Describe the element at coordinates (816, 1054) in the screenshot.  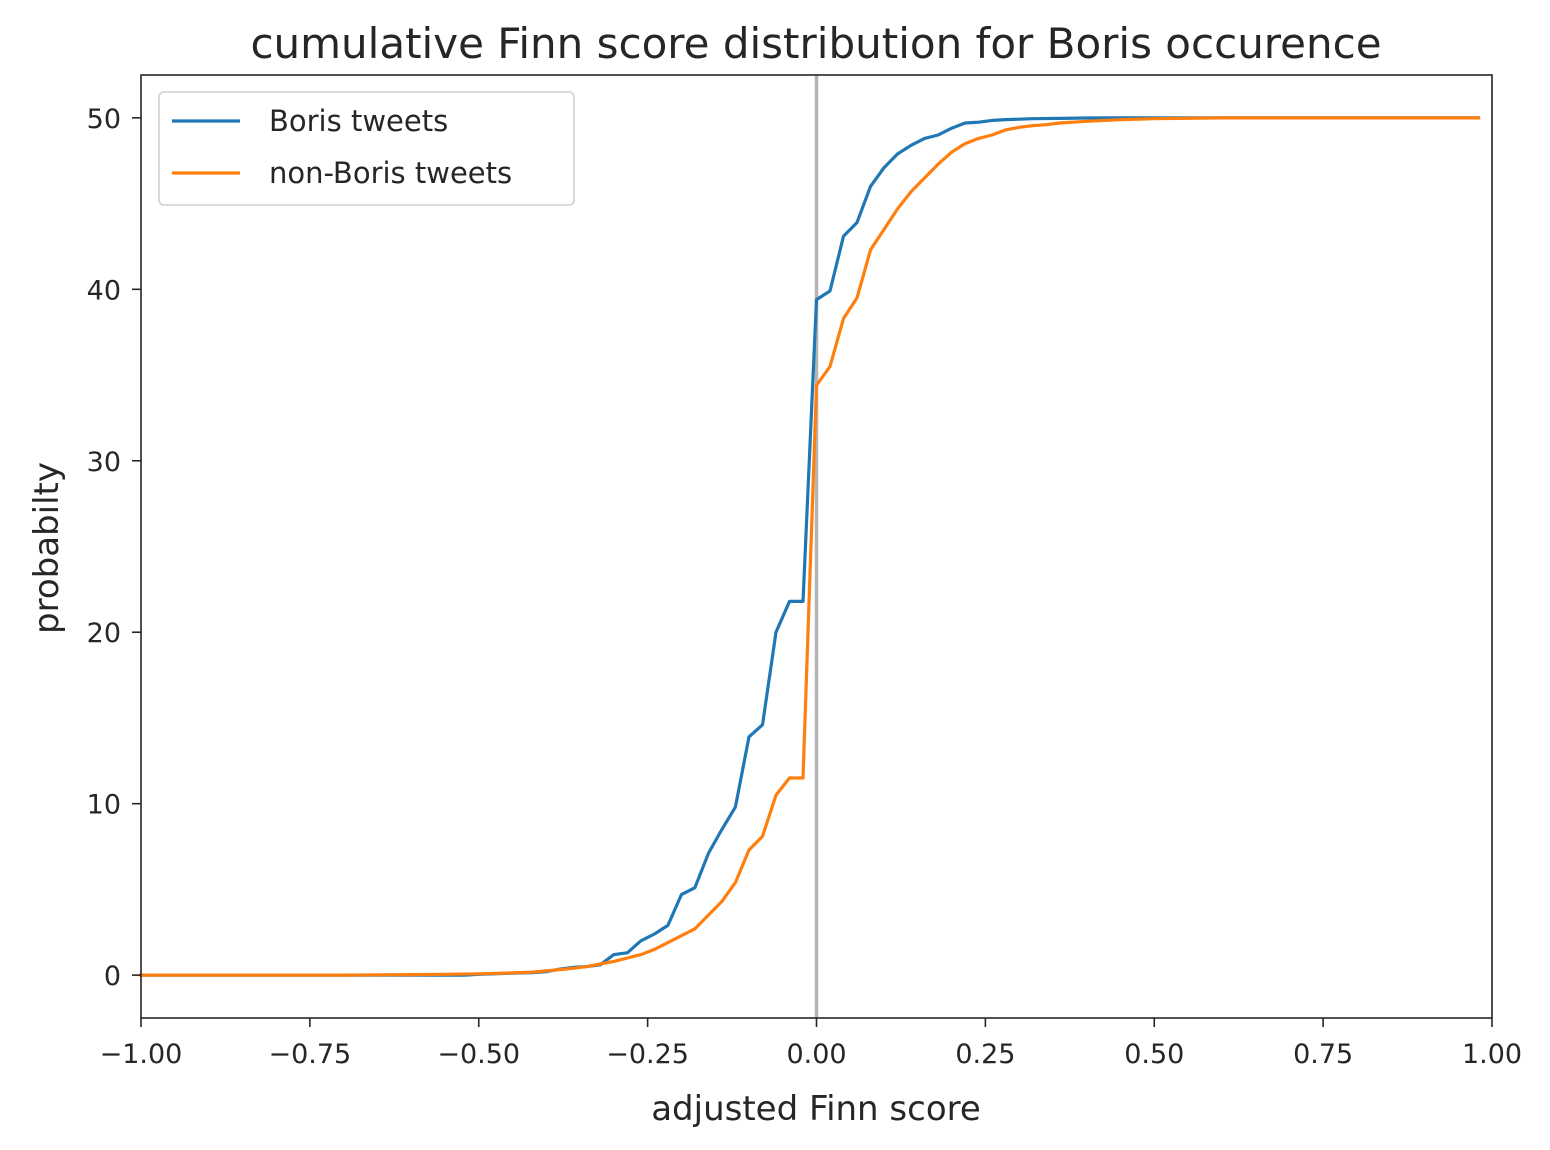
I see `x-tick-label: 0.00` at that location.